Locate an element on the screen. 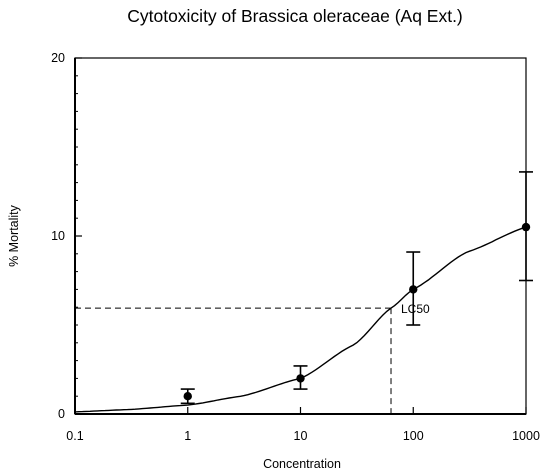 The width and height of the screenshot is (550, 476). x-tick-label: 1 is located at coordinates (187, 436).